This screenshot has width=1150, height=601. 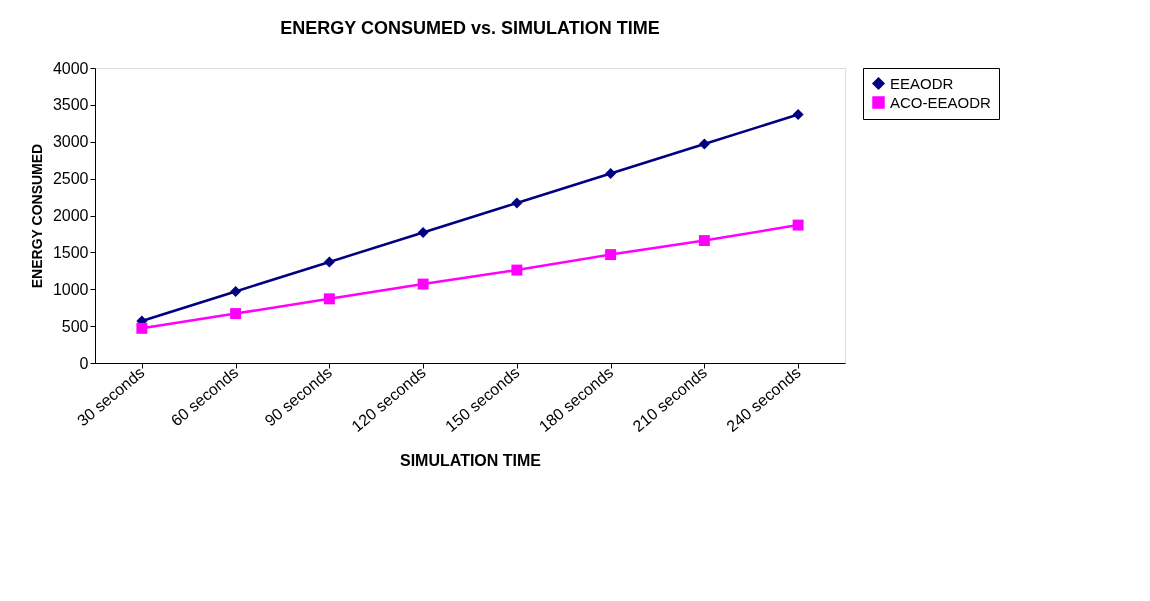 I want to click on y-tick-label: 4000, so click(x=70, y=68).